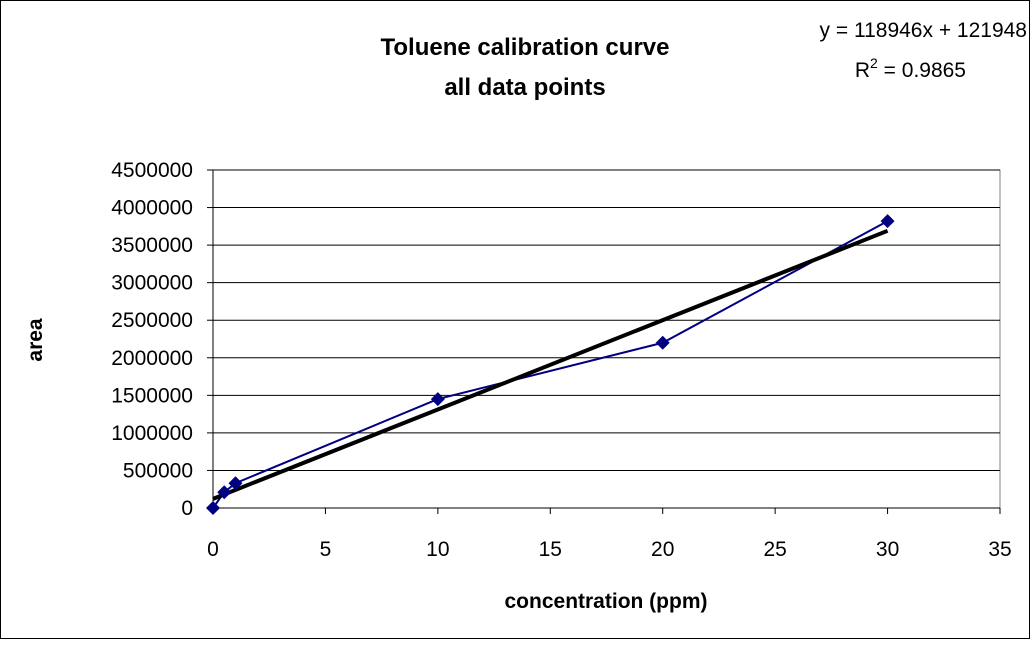 The image size is (1031, 645). What do you see at coordinates (606, 601) in the screenshot?
I see `x-axis-title: concentration (ppm)` at bounding box center [606, 601].